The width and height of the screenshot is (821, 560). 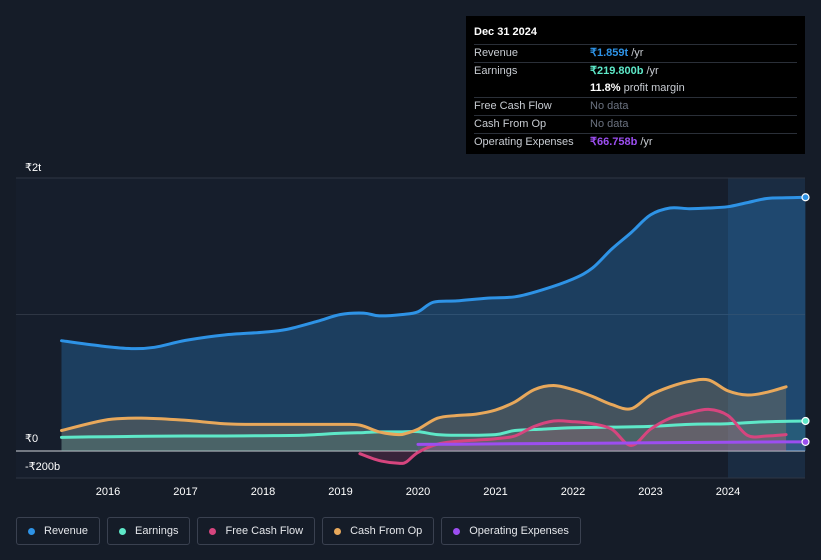 What do you see at coordinates (33, 168) in the screenshot?
I see `y-tick-label: ₹2t` at bounding box center [33, 168].